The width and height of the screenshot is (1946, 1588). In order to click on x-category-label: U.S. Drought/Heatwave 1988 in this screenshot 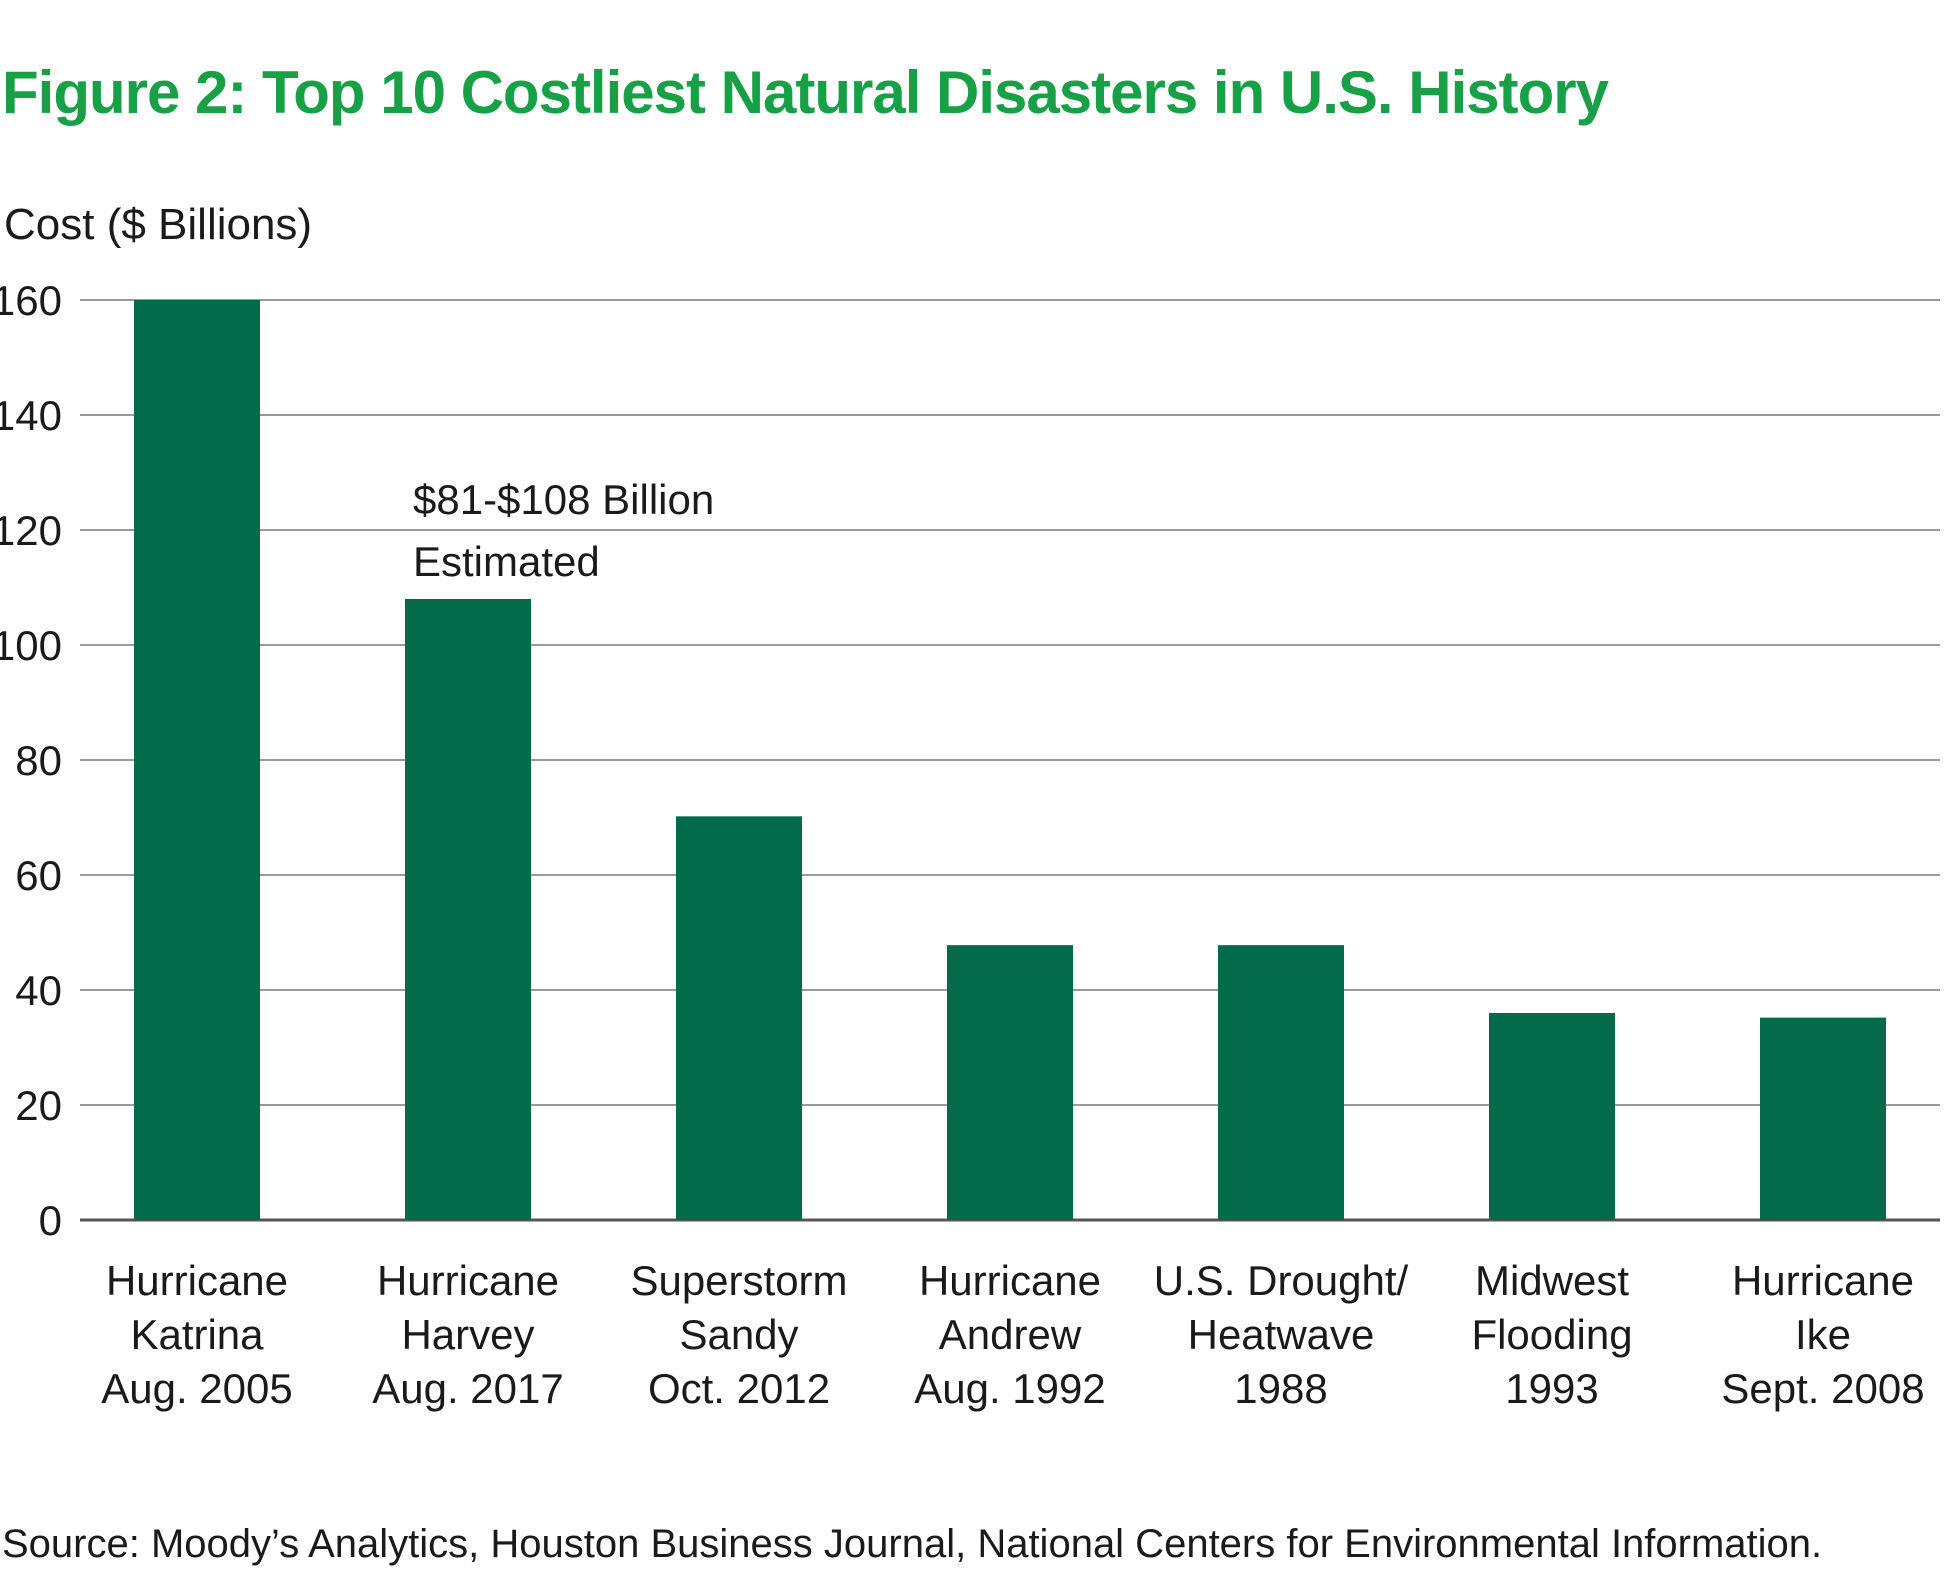, I will do `click(1281, 1334)`.